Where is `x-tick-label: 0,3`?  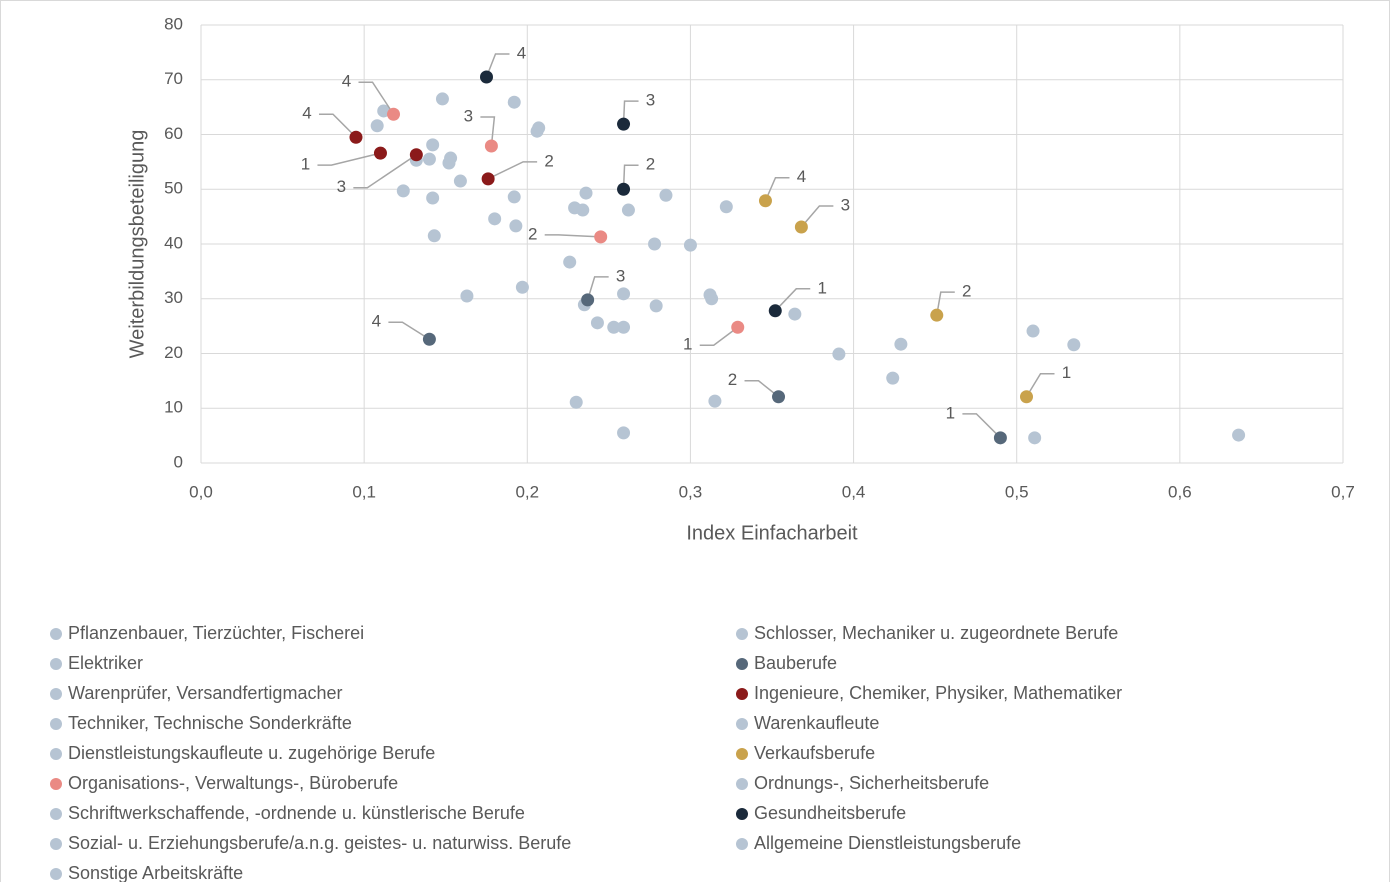
x-tick-label: 0,3 is located at coordinates (691, 491).